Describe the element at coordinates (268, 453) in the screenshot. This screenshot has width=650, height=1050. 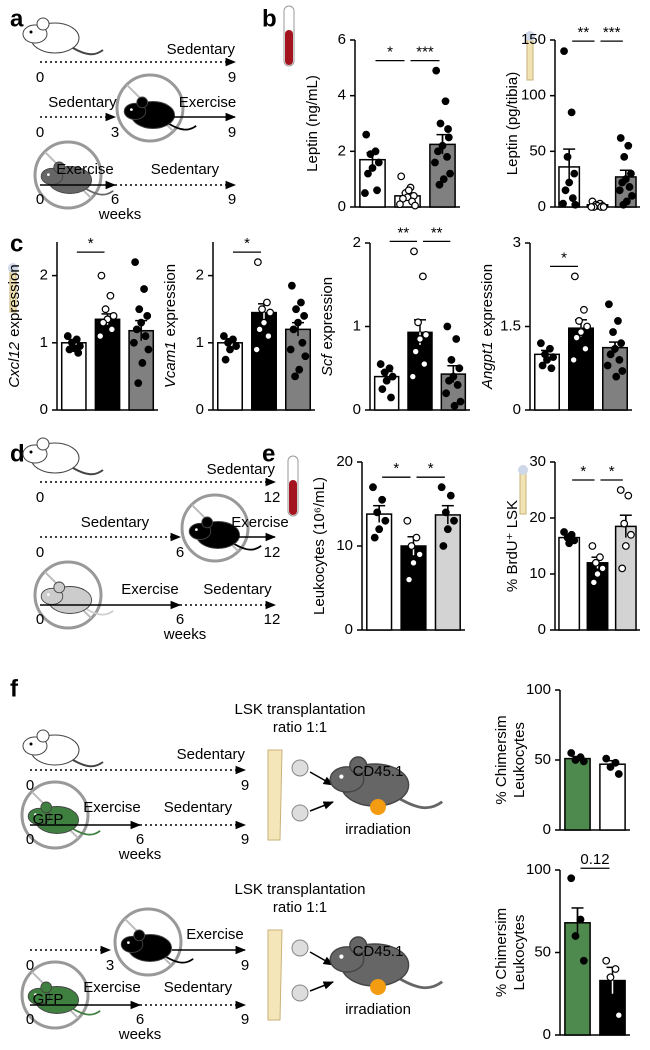
I see `label: e` at that location.